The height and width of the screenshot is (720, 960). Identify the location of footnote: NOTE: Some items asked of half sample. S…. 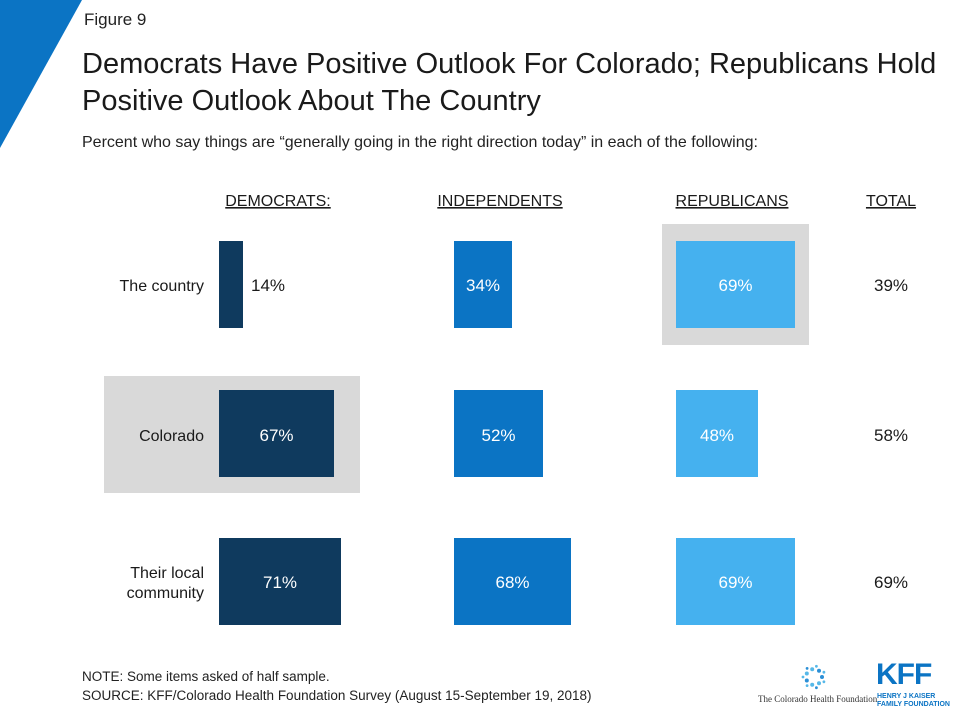
(337, 686).